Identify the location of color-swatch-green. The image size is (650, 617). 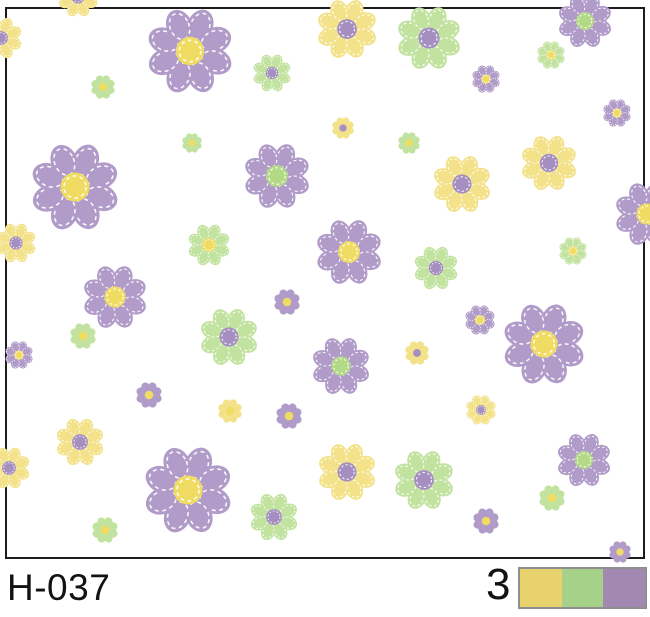
(582, 588).